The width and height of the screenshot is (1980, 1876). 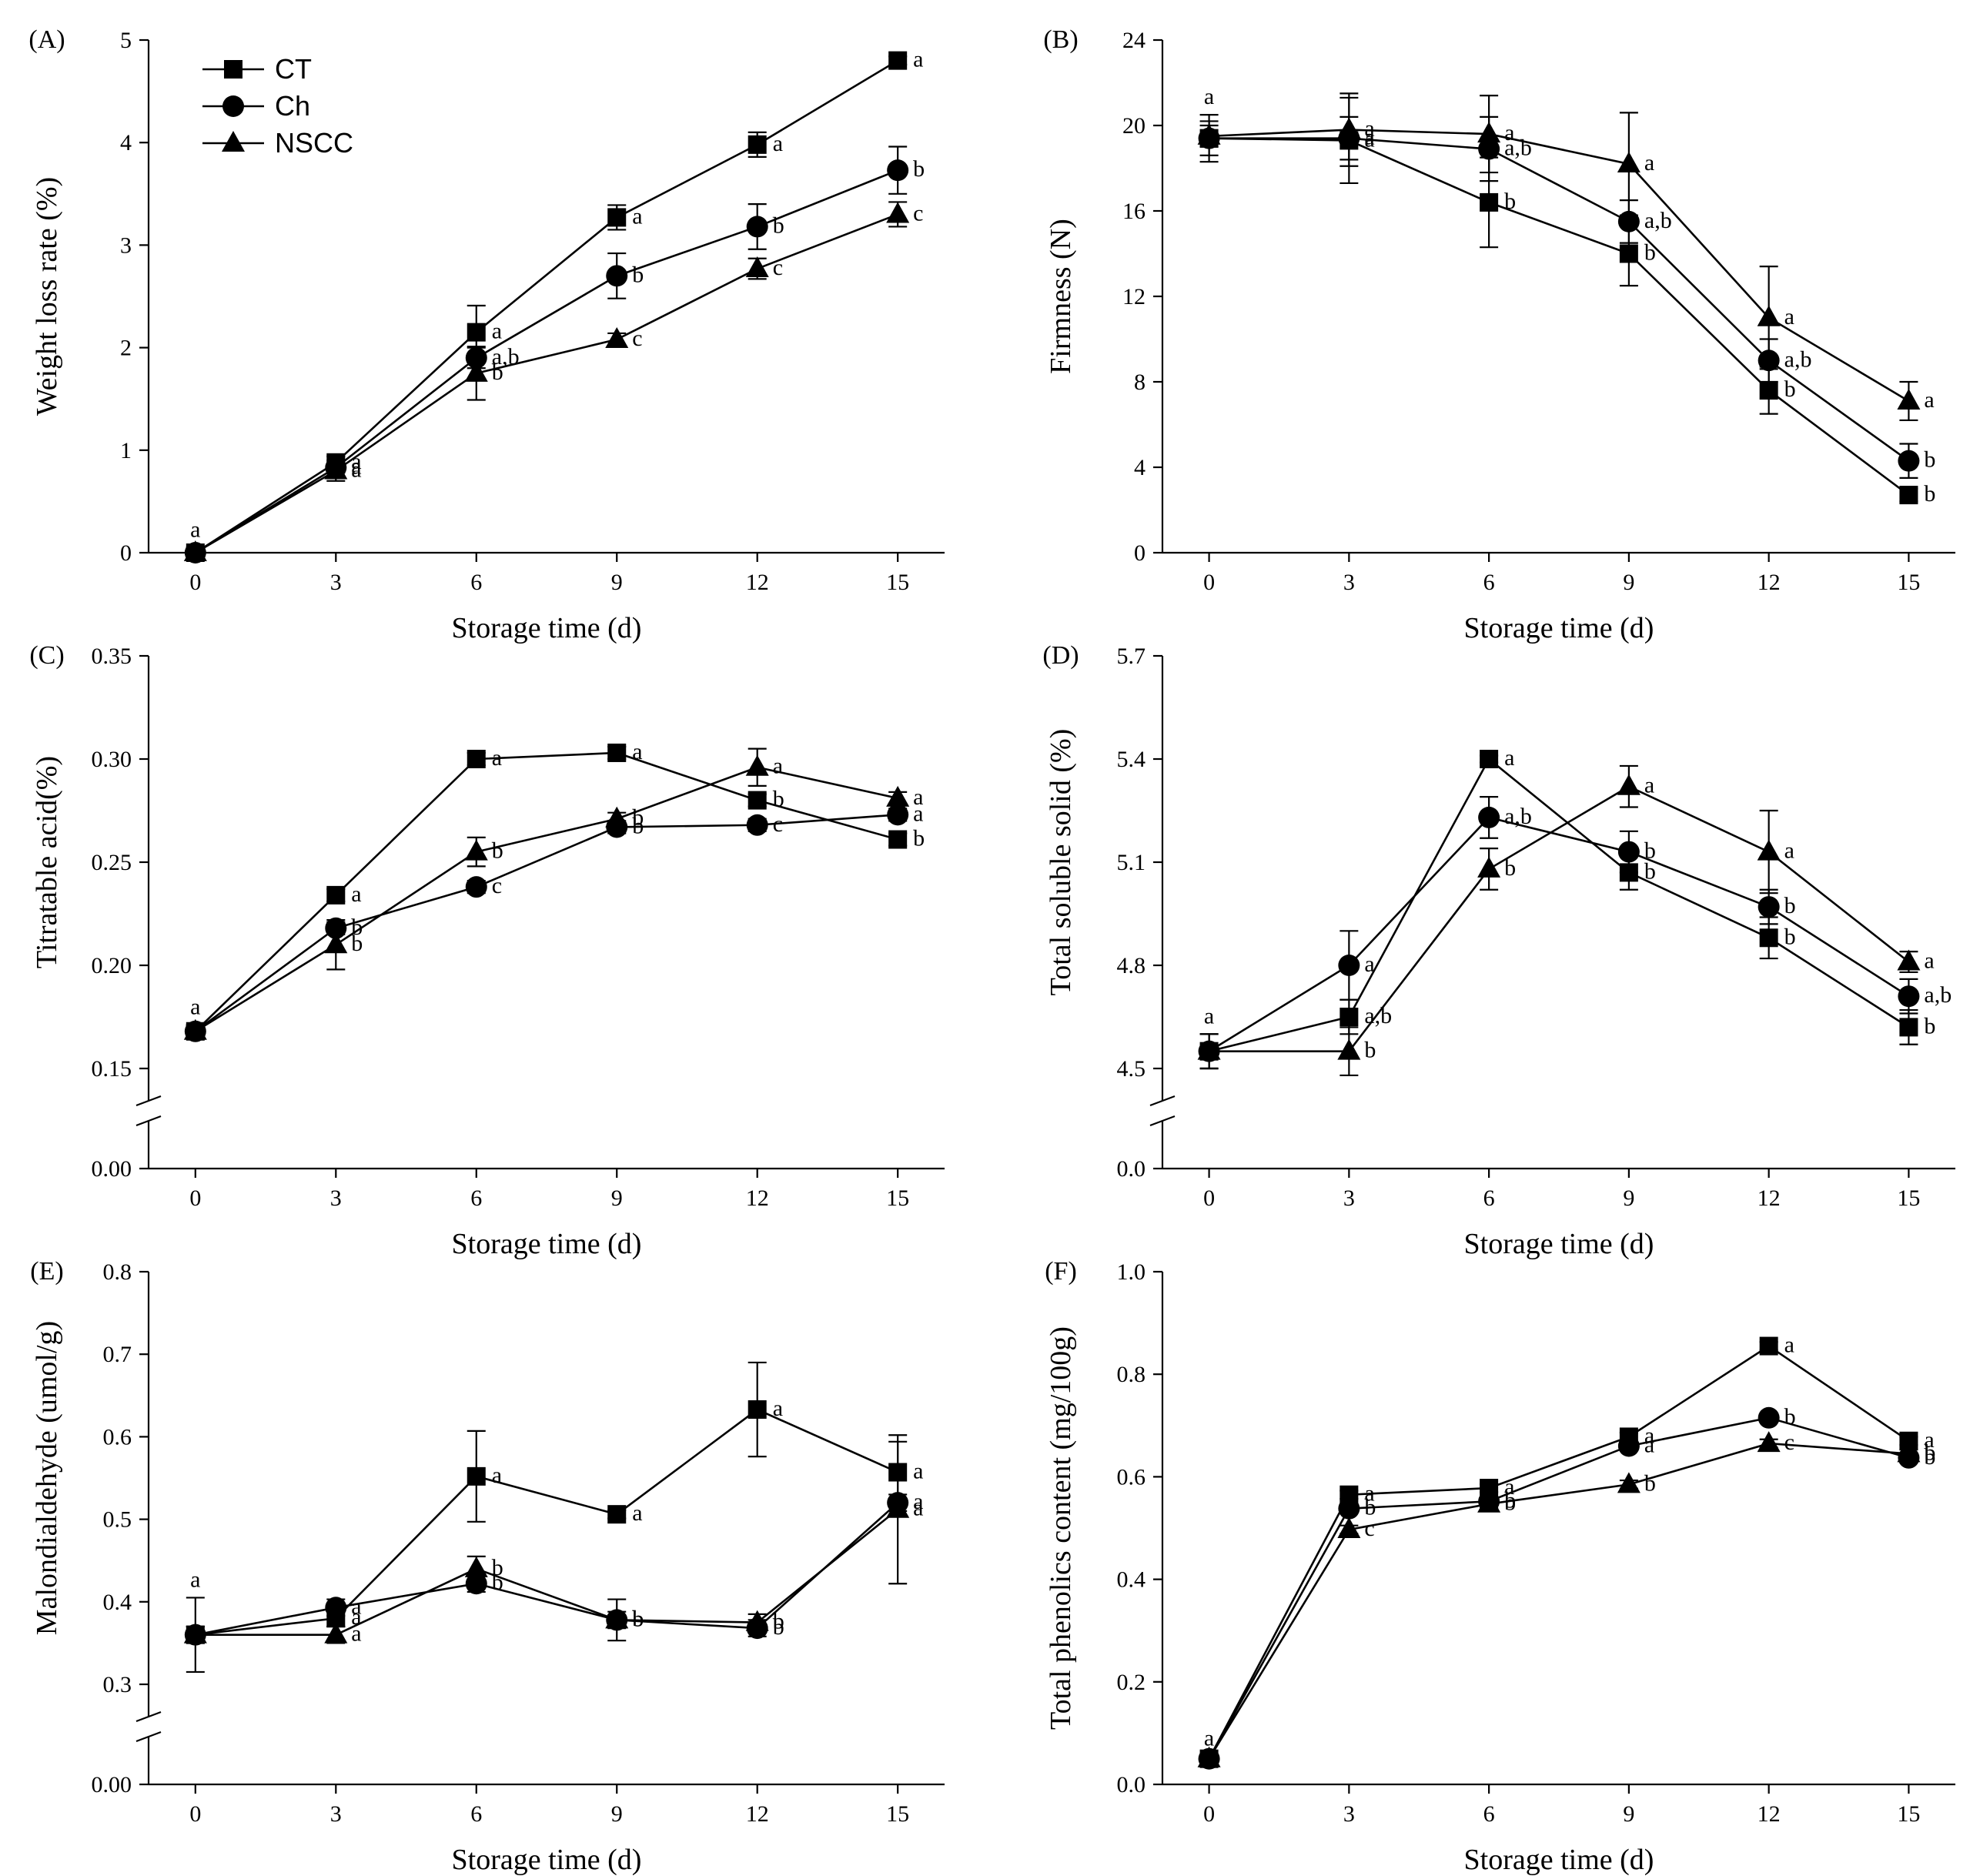 What do you see at coordinates (277, 143) in the screenshot?
I see `legend-item-nscc: NSCC` at bounding box center [277, 143].